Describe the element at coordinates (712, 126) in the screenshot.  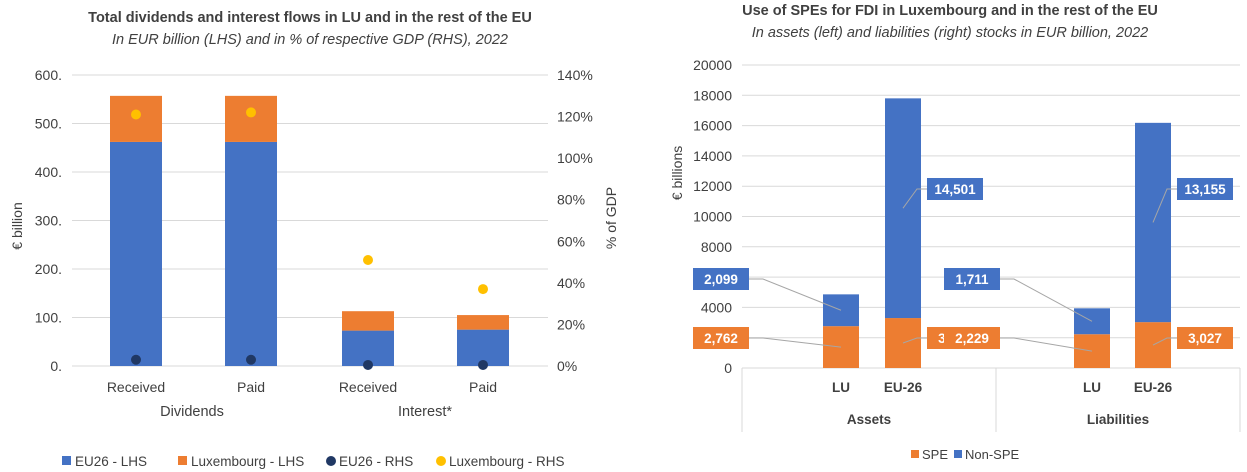
I see `right-y-tick-label: 16000` at that location.